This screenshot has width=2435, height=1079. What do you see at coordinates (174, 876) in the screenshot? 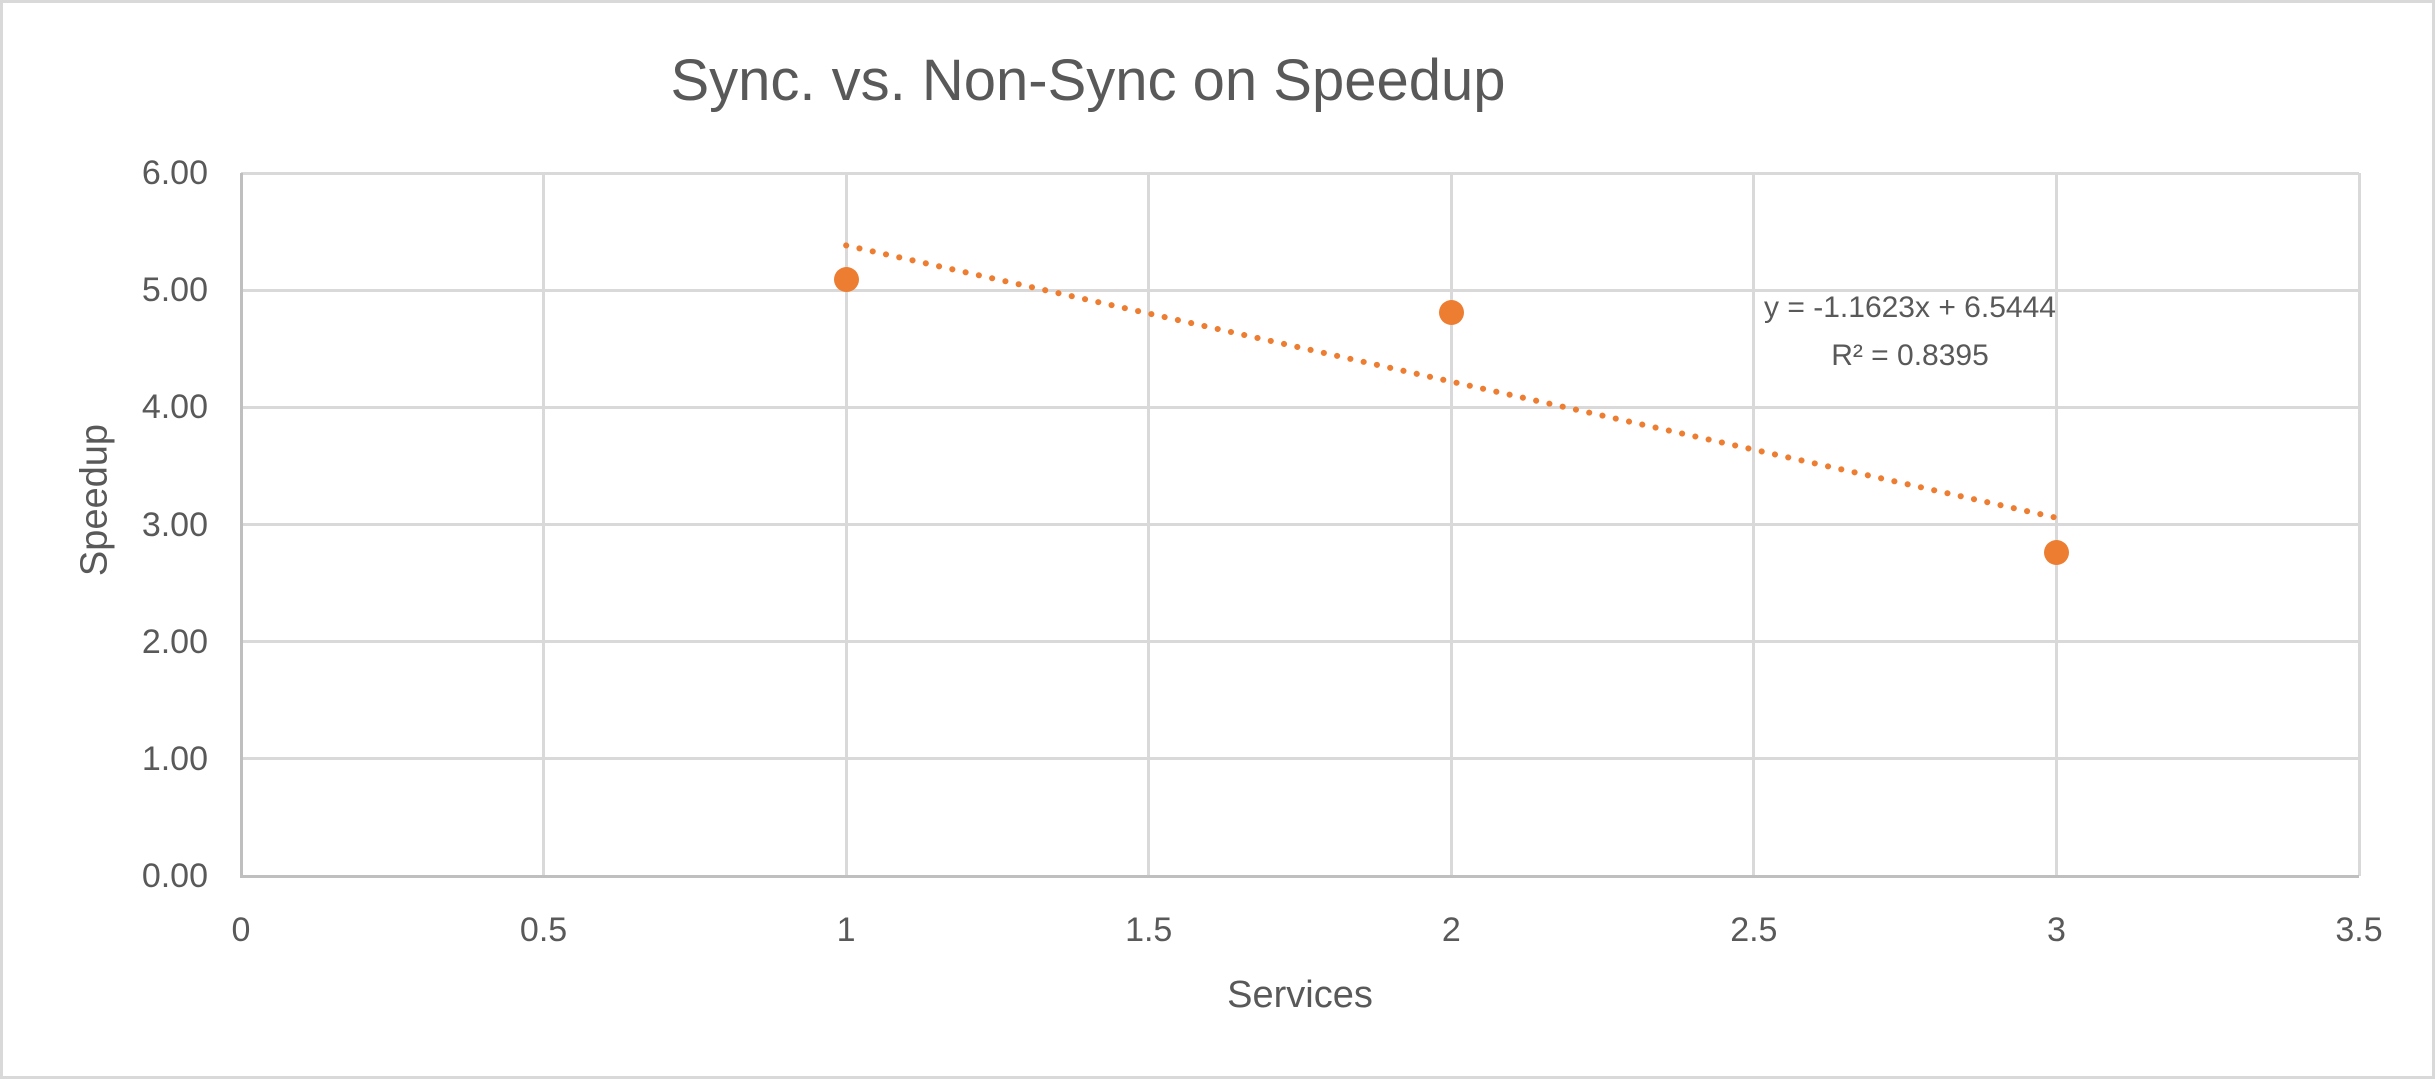
I see `y-tick-label: 0.00` at bounding box center [174, 876].